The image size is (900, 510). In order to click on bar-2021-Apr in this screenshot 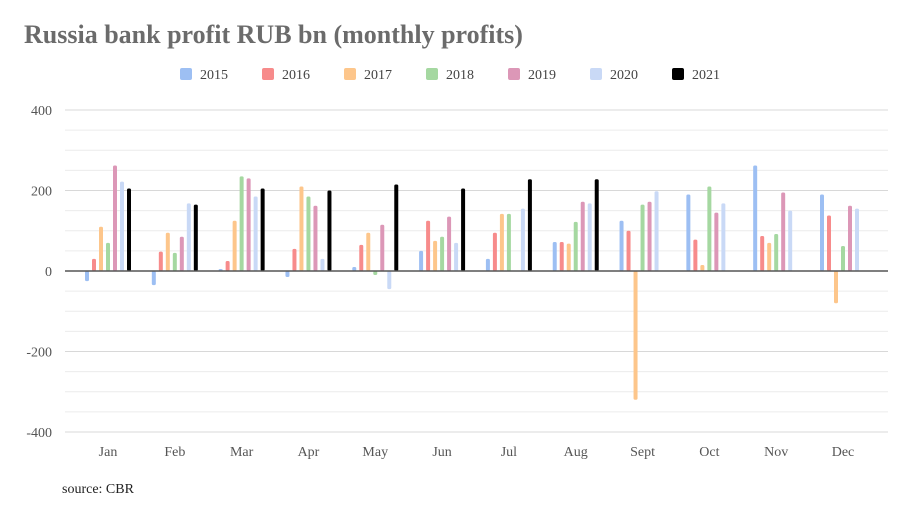, I will do `click(329, 230)`.